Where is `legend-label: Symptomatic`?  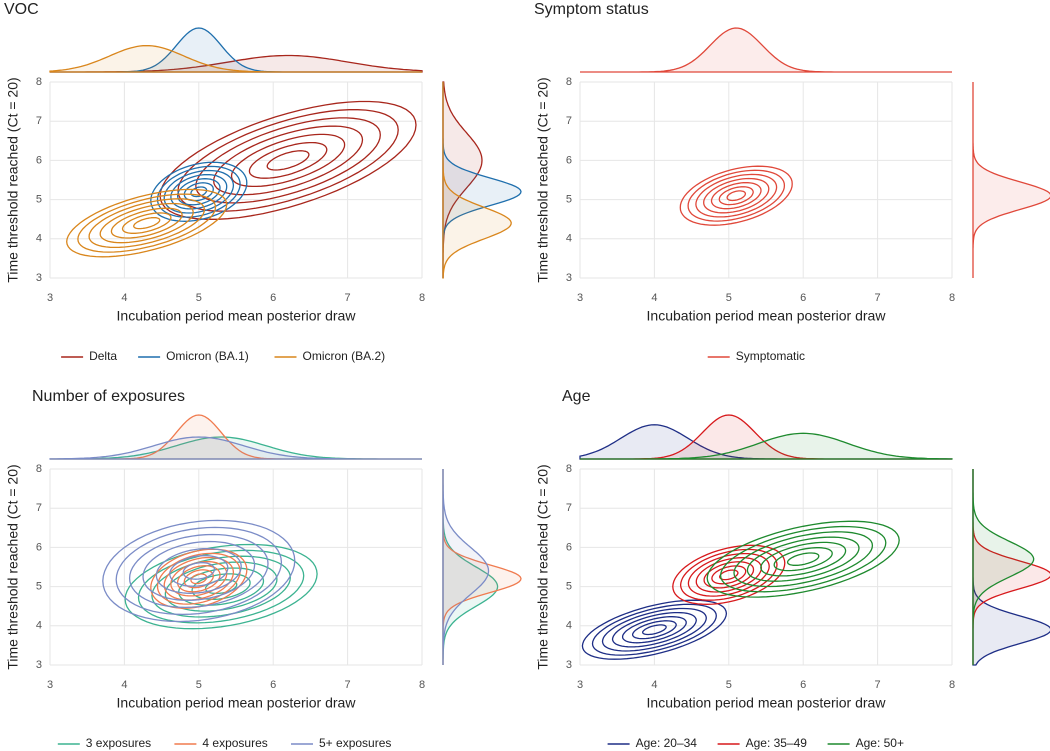
legend-label: Symptomatic is located at coordinates (770, 356).